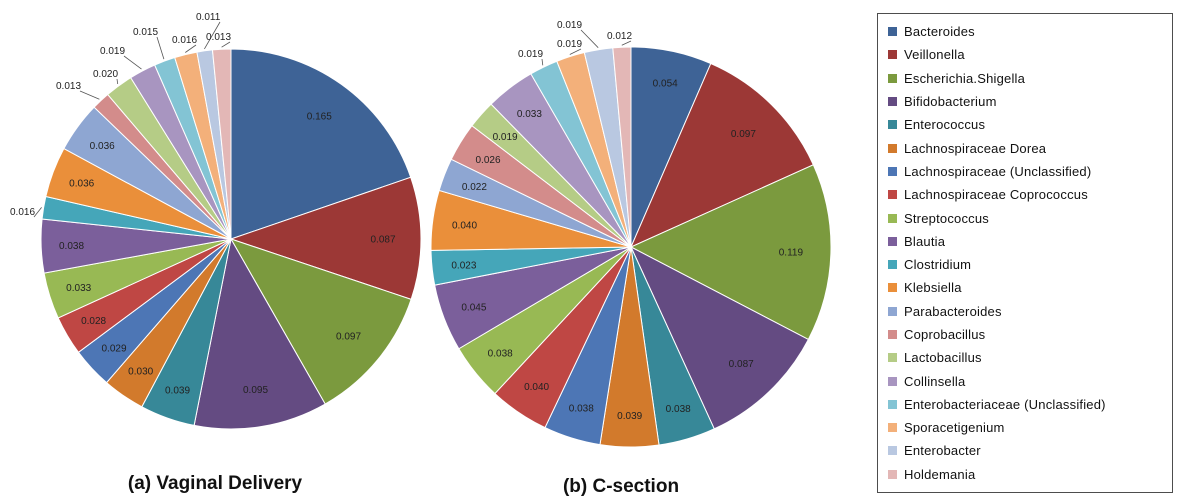 The height and width of the screenshot is (497, 1182). Describe the element at coordinates (22, 212) in the screenshot. I see `slice-value-label: 0.016` at that location.